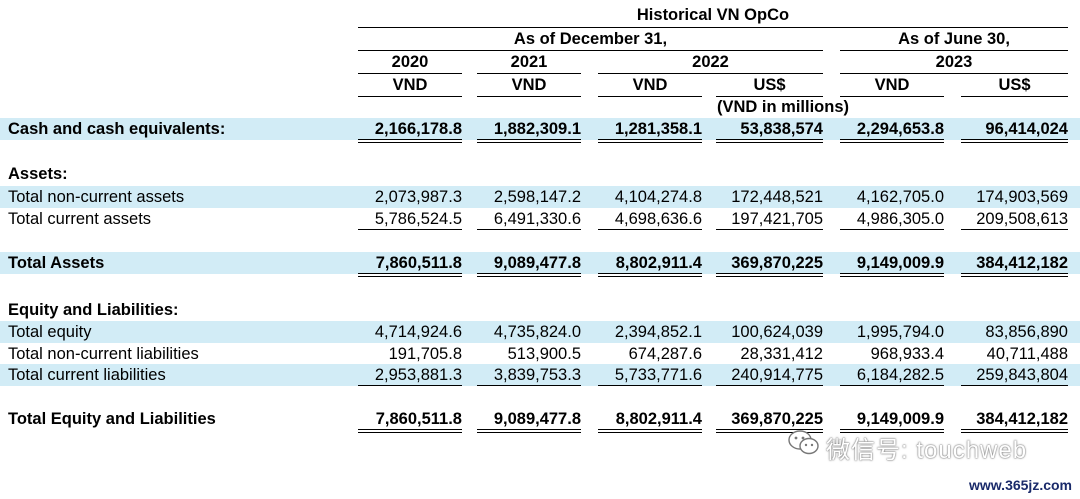 The width and height of the screenshot is (1080, 499). Describe the element at coordinates (907, 354) in the screenshot. I see `cell-2023-vnd: 968,933.4` at that location.